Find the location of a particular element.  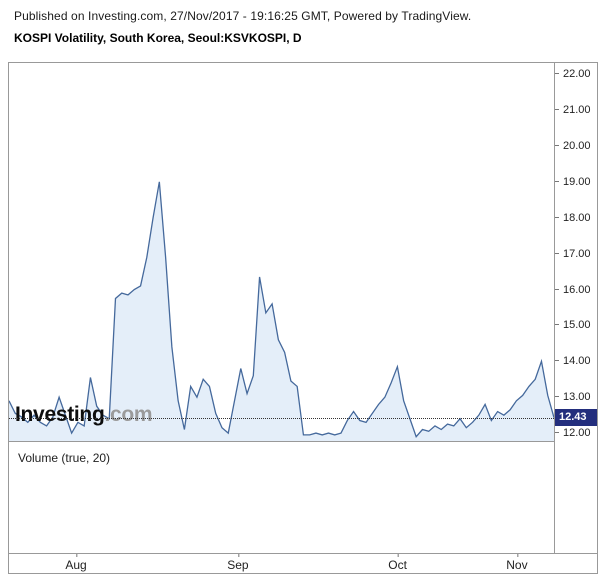

price-scale-tick: 21.00 is located at coordinates (576, 110).